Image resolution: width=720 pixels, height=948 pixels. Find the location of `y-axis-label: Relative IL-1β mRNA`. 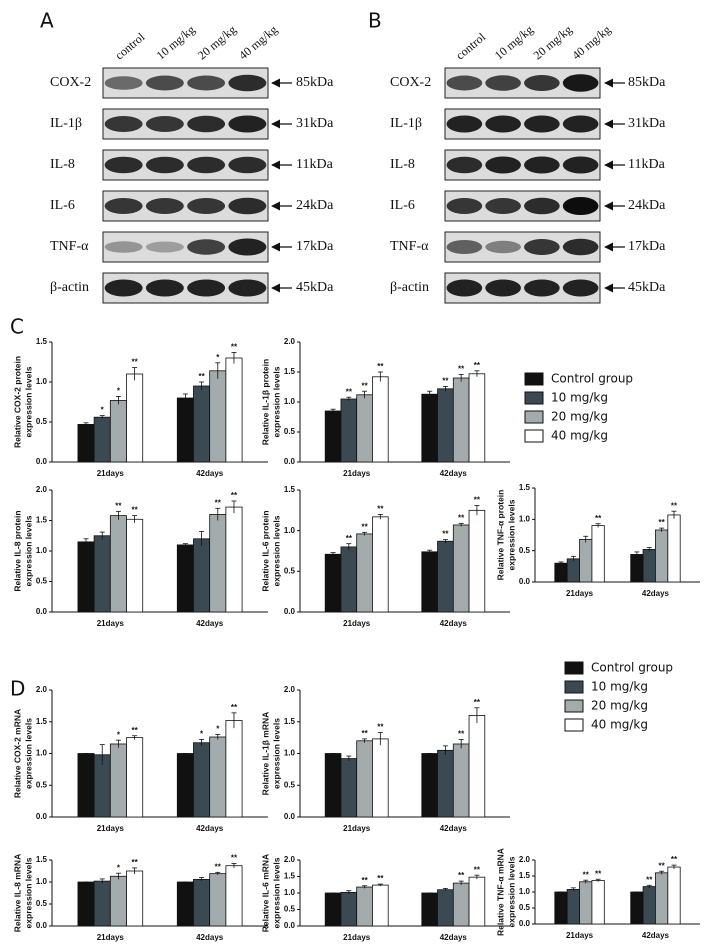

y-axis-label: Relative IL-1β mRNA is located at coordinates (265, 754).